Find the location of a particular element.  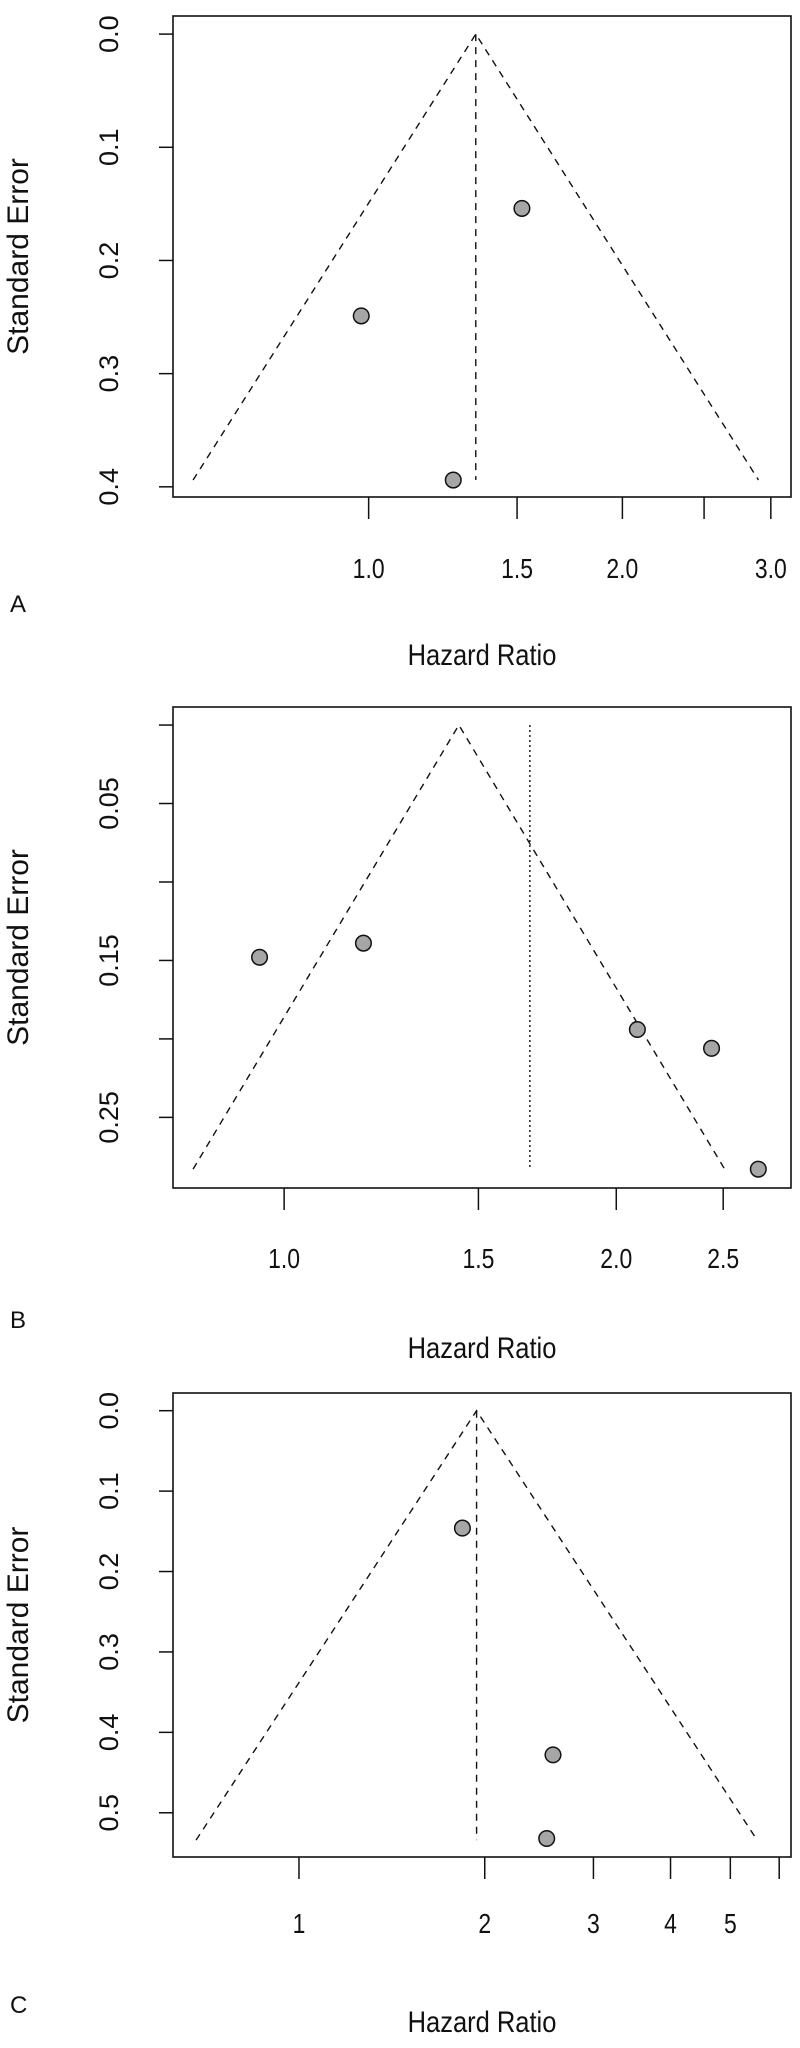

y-tick-label: 0.5 is located at coordinates (109, 1813).